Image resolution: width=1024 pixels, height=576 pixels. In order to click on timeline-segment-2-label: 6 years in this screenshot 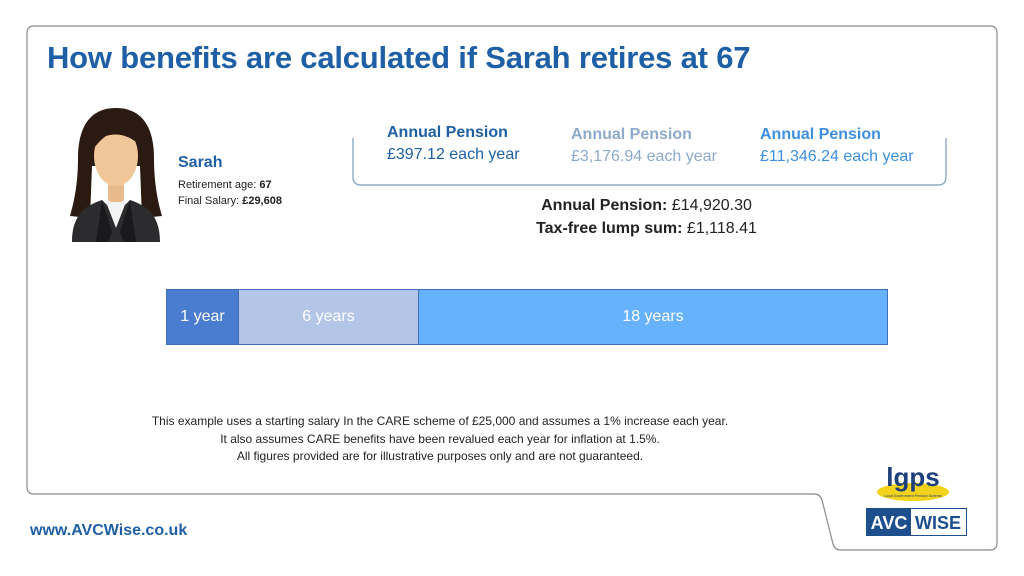, I will do `click(328, 316)`.